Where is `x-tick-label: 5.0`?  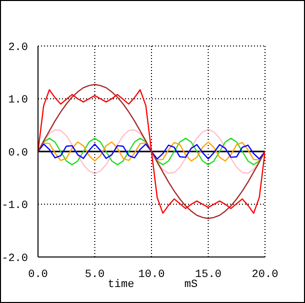
x-tick-label: 5.0 is located at coordinates (94, 274).